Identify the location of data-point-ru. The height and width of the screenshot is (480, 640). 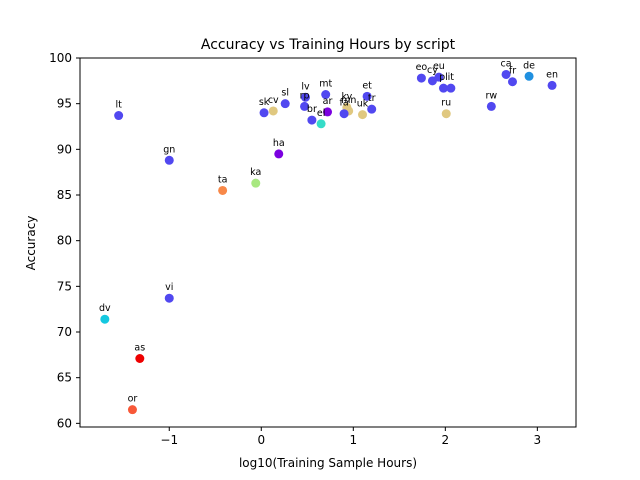
(446, 114).